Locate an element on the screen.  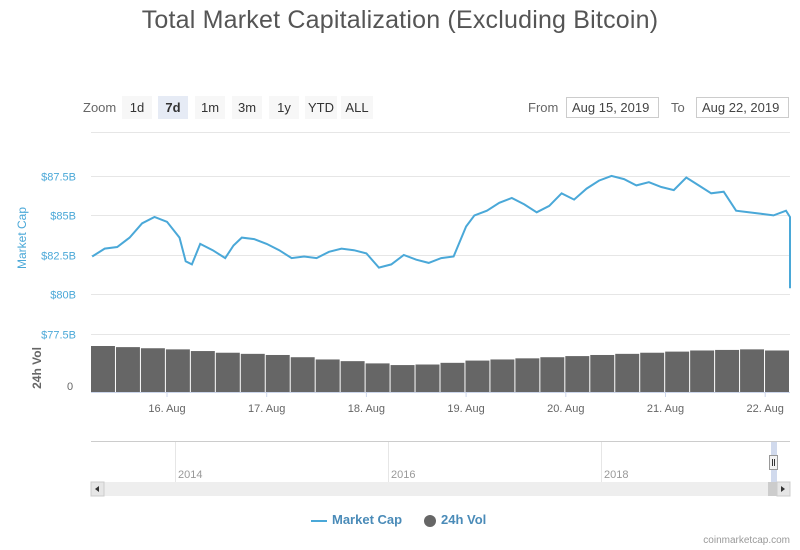
x-tick-label: 21. Aug is located at coordinates (665, 409).